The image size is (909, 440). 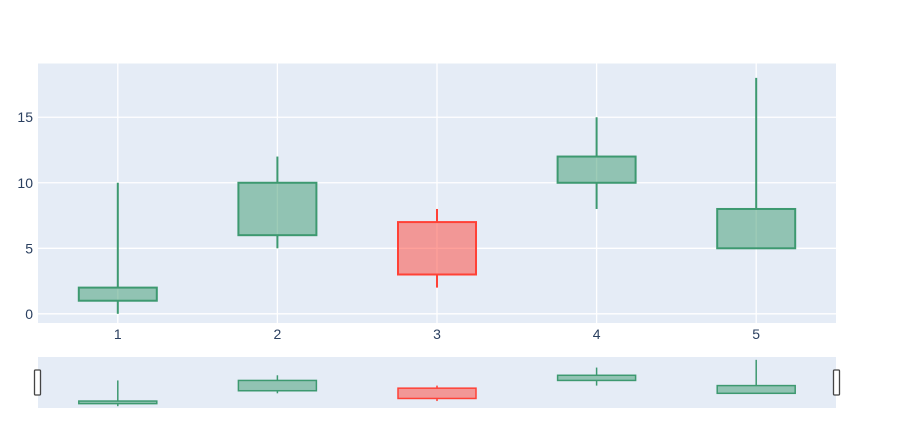 What do you see at coordinates (25, 183) in the screenshot?
I see `y-tick-label: 10` at bounding box center [25, 183].